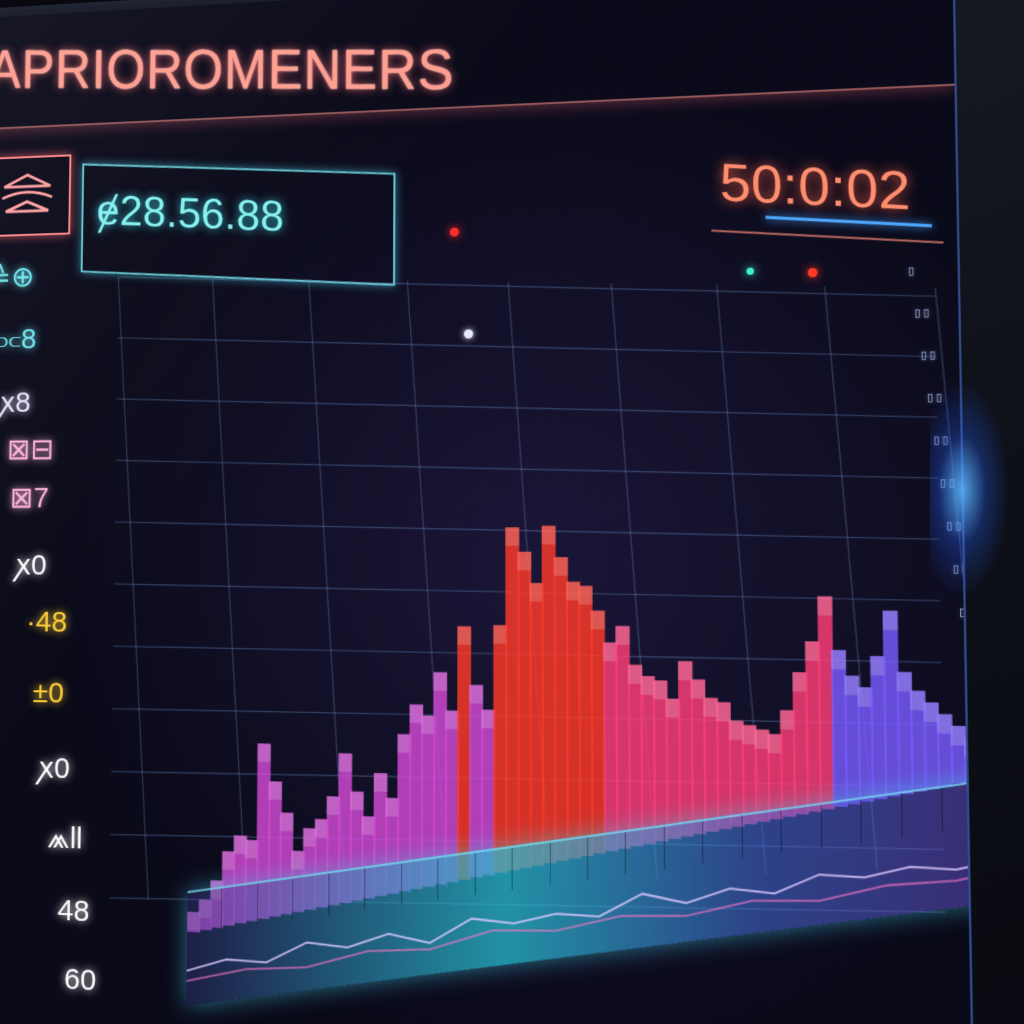 Image resolution: width=1024 pixels, height=1024 pixels. I want to click on primary-readout-value: ɇ28.56.88, so click(190, 213).